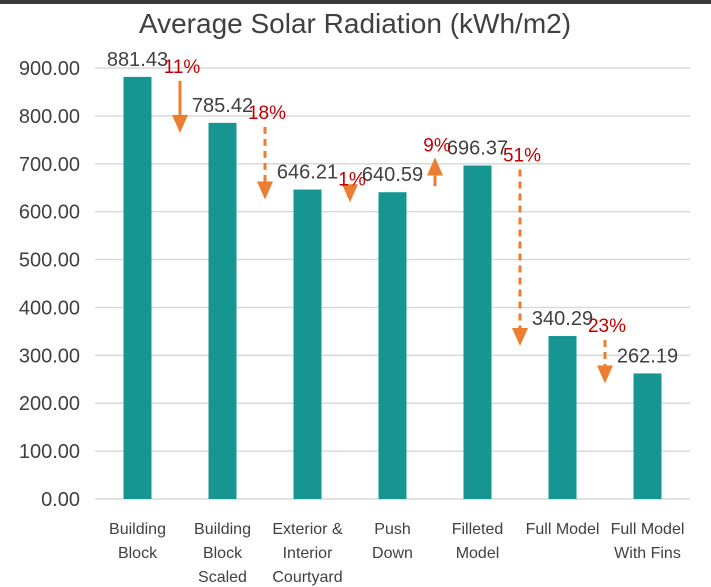 Image resolution: width=711 pixels, height=587 pixels. I want to click on data-label: 340.29, so click(562, 319).